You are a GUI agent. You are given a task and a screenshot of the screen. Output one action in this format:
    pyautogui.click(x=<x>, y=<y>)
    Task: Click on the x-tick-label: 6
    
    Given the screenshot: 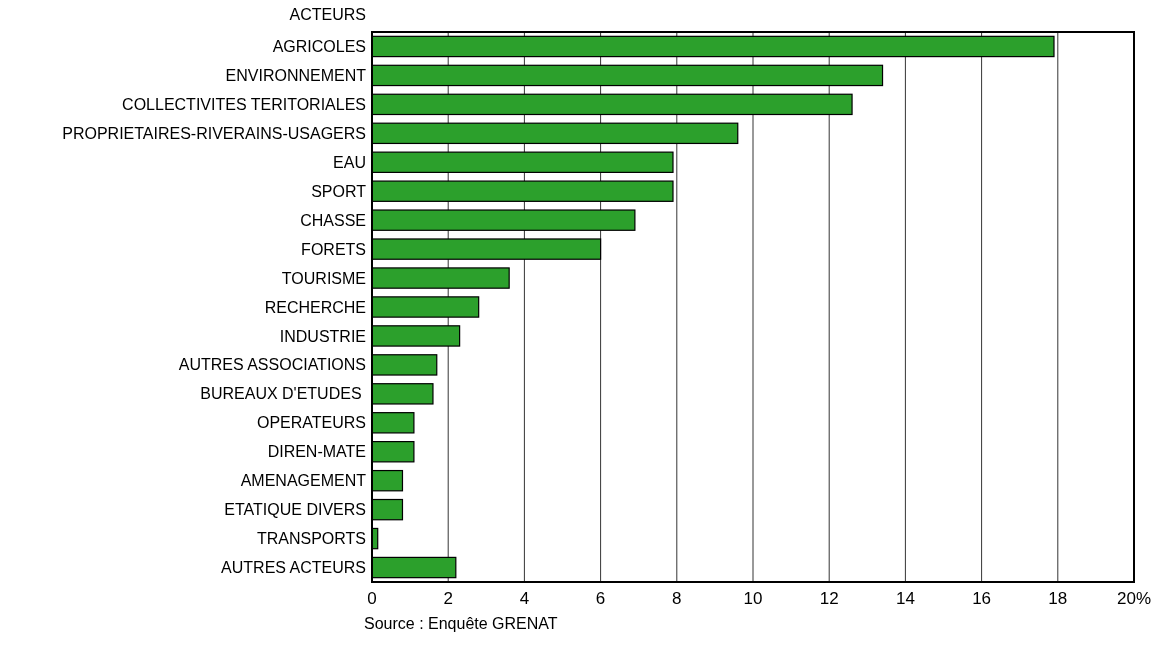 What is the action you would take?
    pyautogui.click(x=600, y=598)
    